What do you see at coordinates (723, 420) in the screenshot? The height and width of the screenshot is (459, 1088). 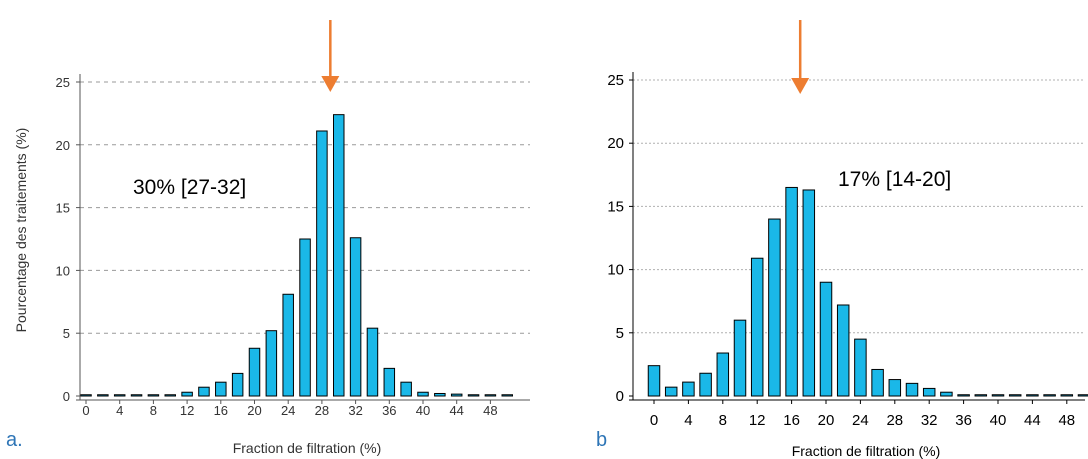 I see `x-tick-label-b-8: 8` at bounding box center [723, 420].